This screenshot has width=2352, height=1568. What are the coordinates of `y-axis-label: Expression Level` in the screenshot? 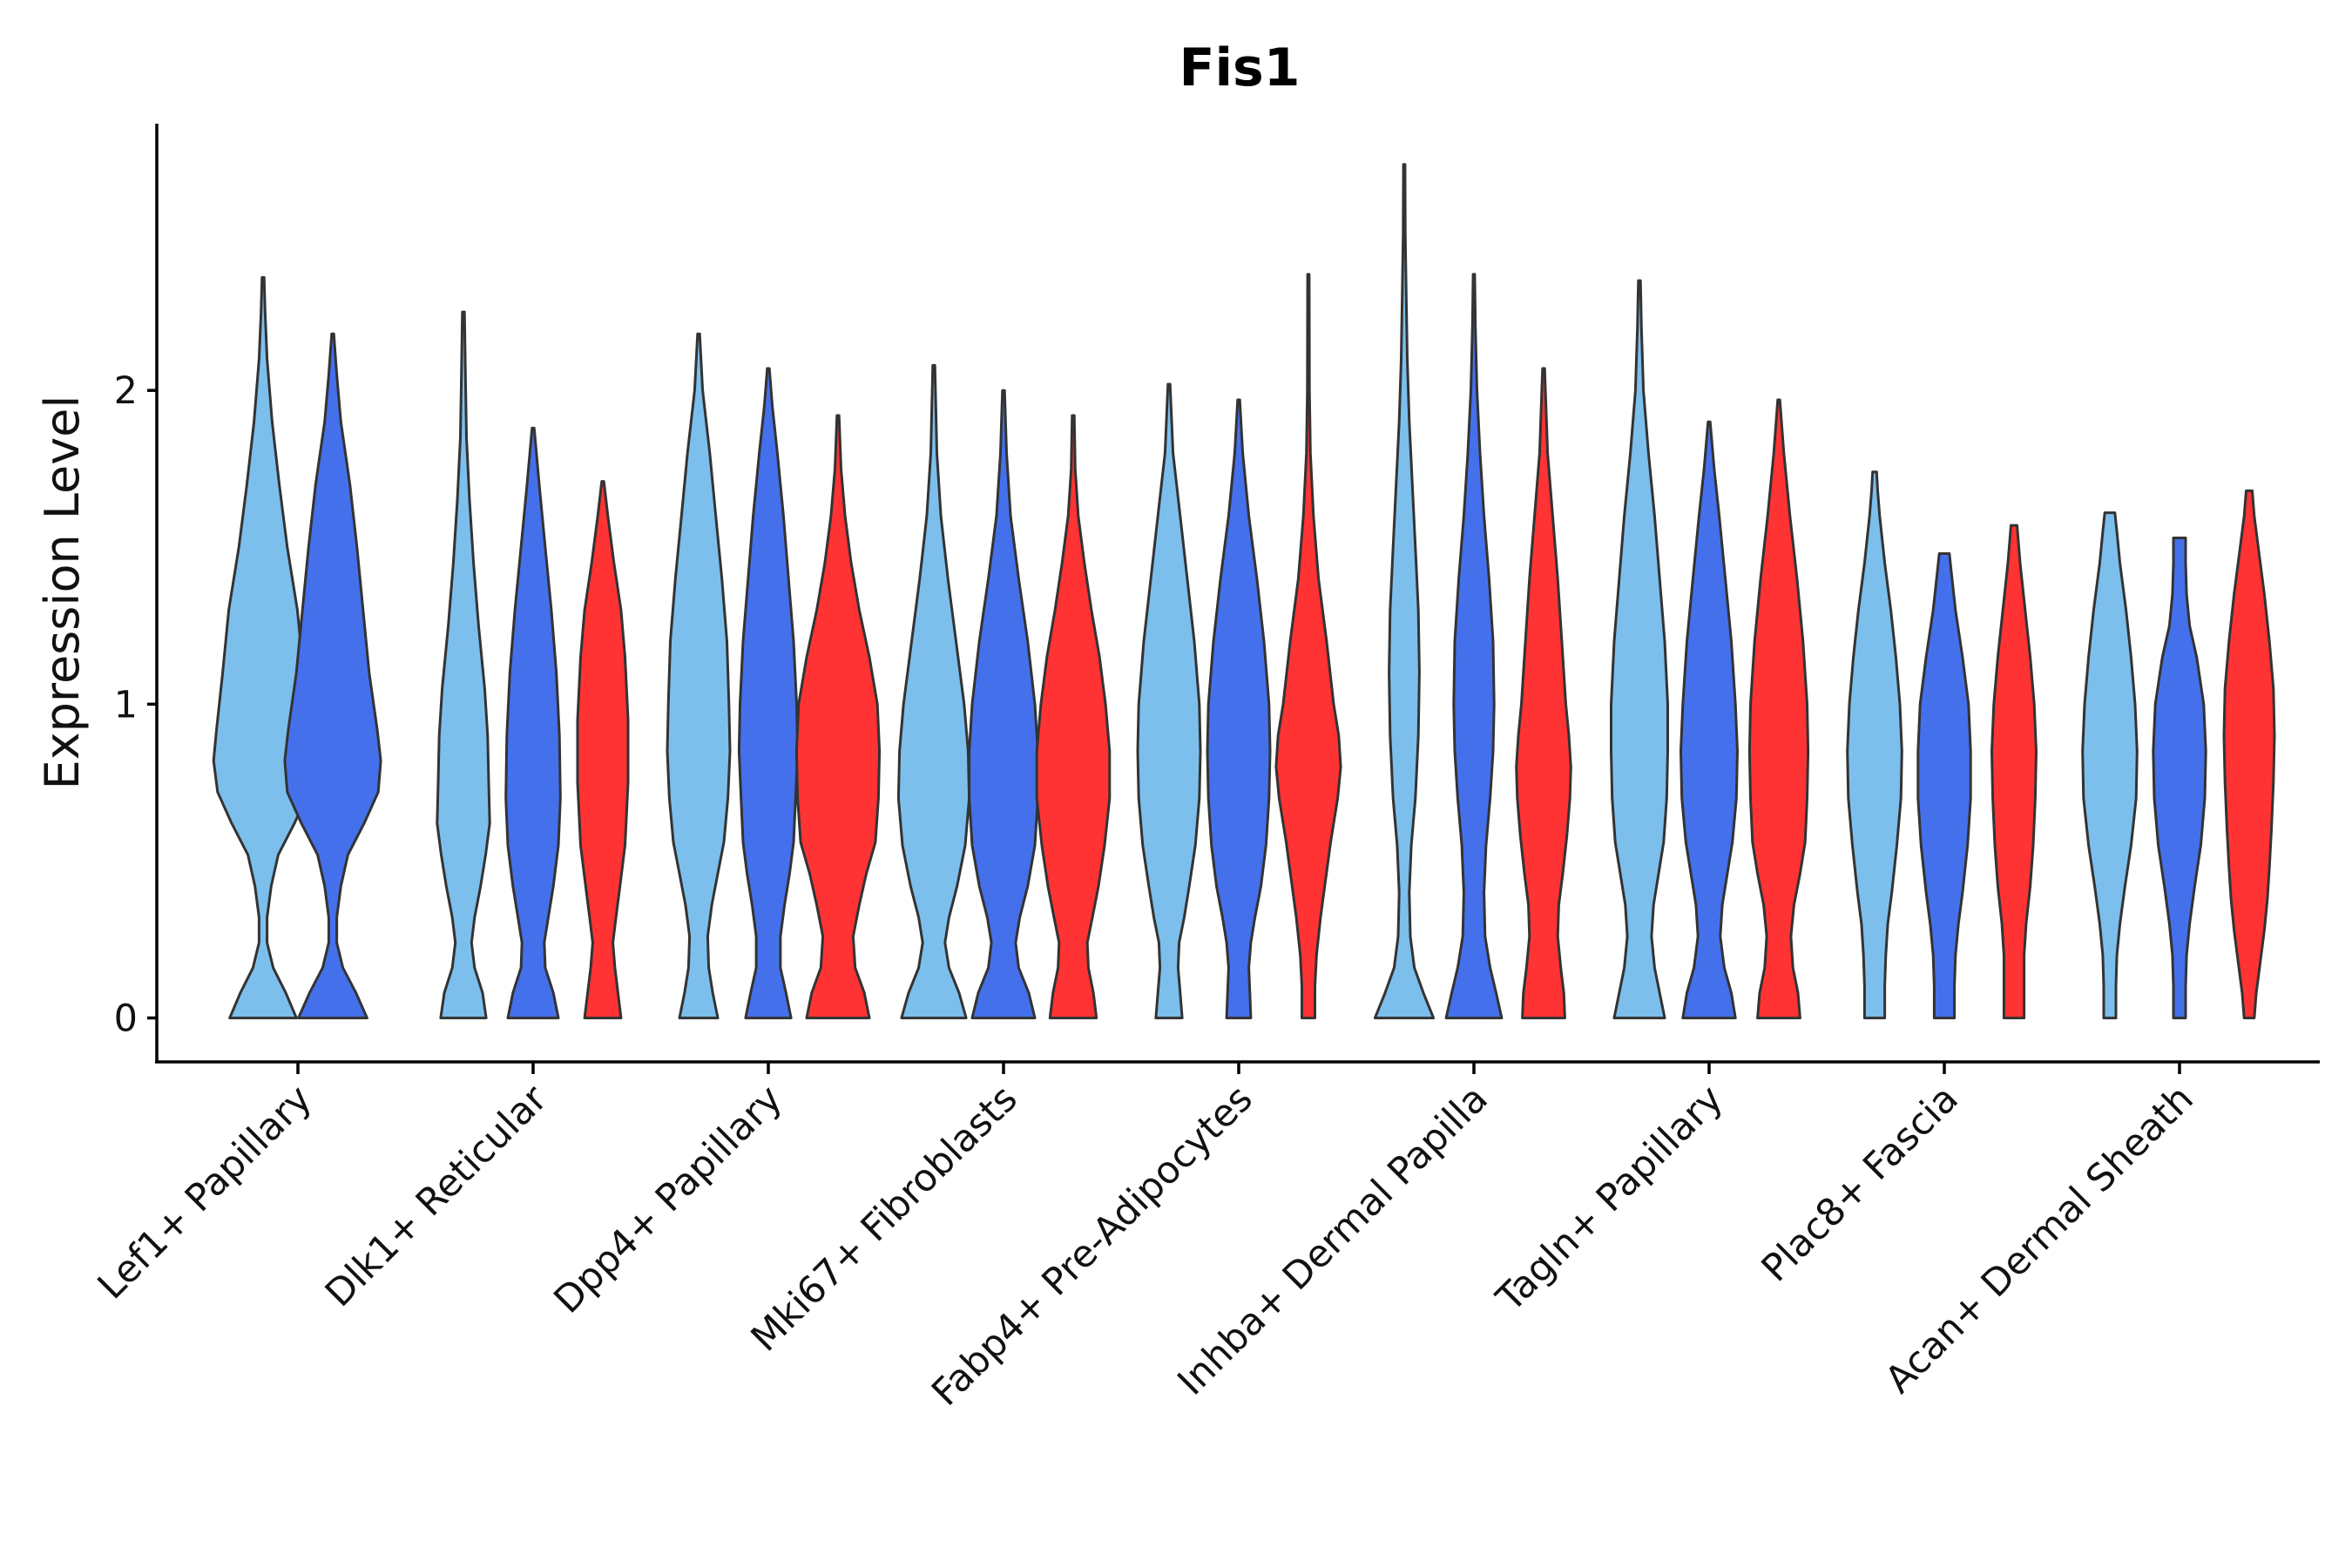 It's located at (62, 592).